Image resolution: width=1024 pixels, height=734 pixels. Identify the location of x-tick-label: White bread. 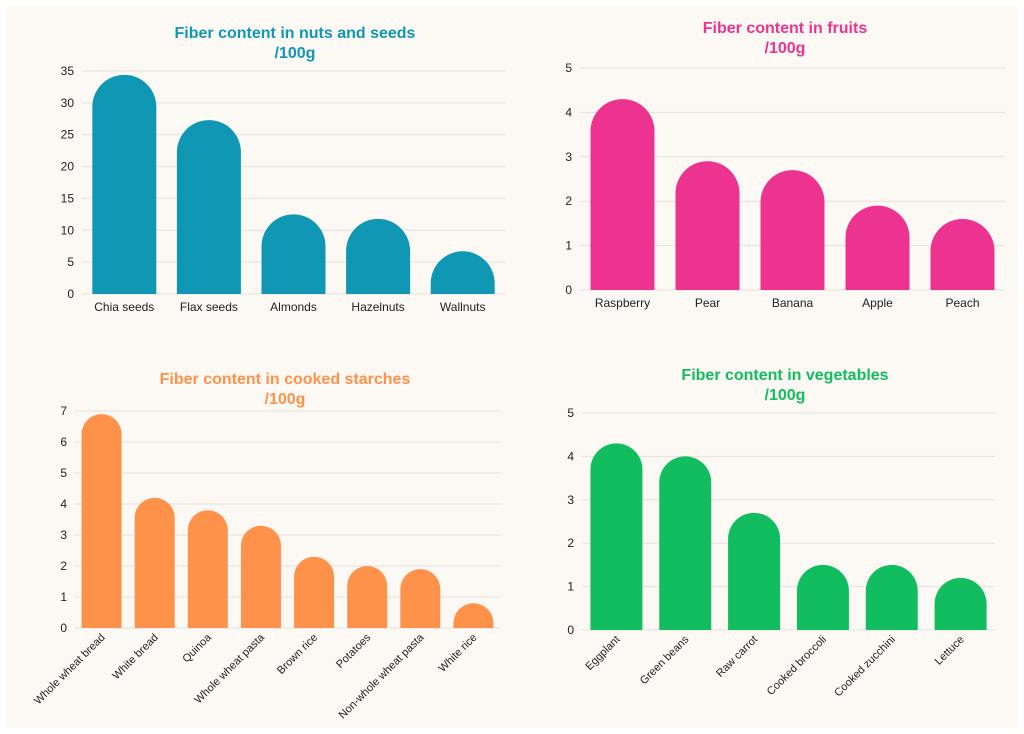
(135, 657).